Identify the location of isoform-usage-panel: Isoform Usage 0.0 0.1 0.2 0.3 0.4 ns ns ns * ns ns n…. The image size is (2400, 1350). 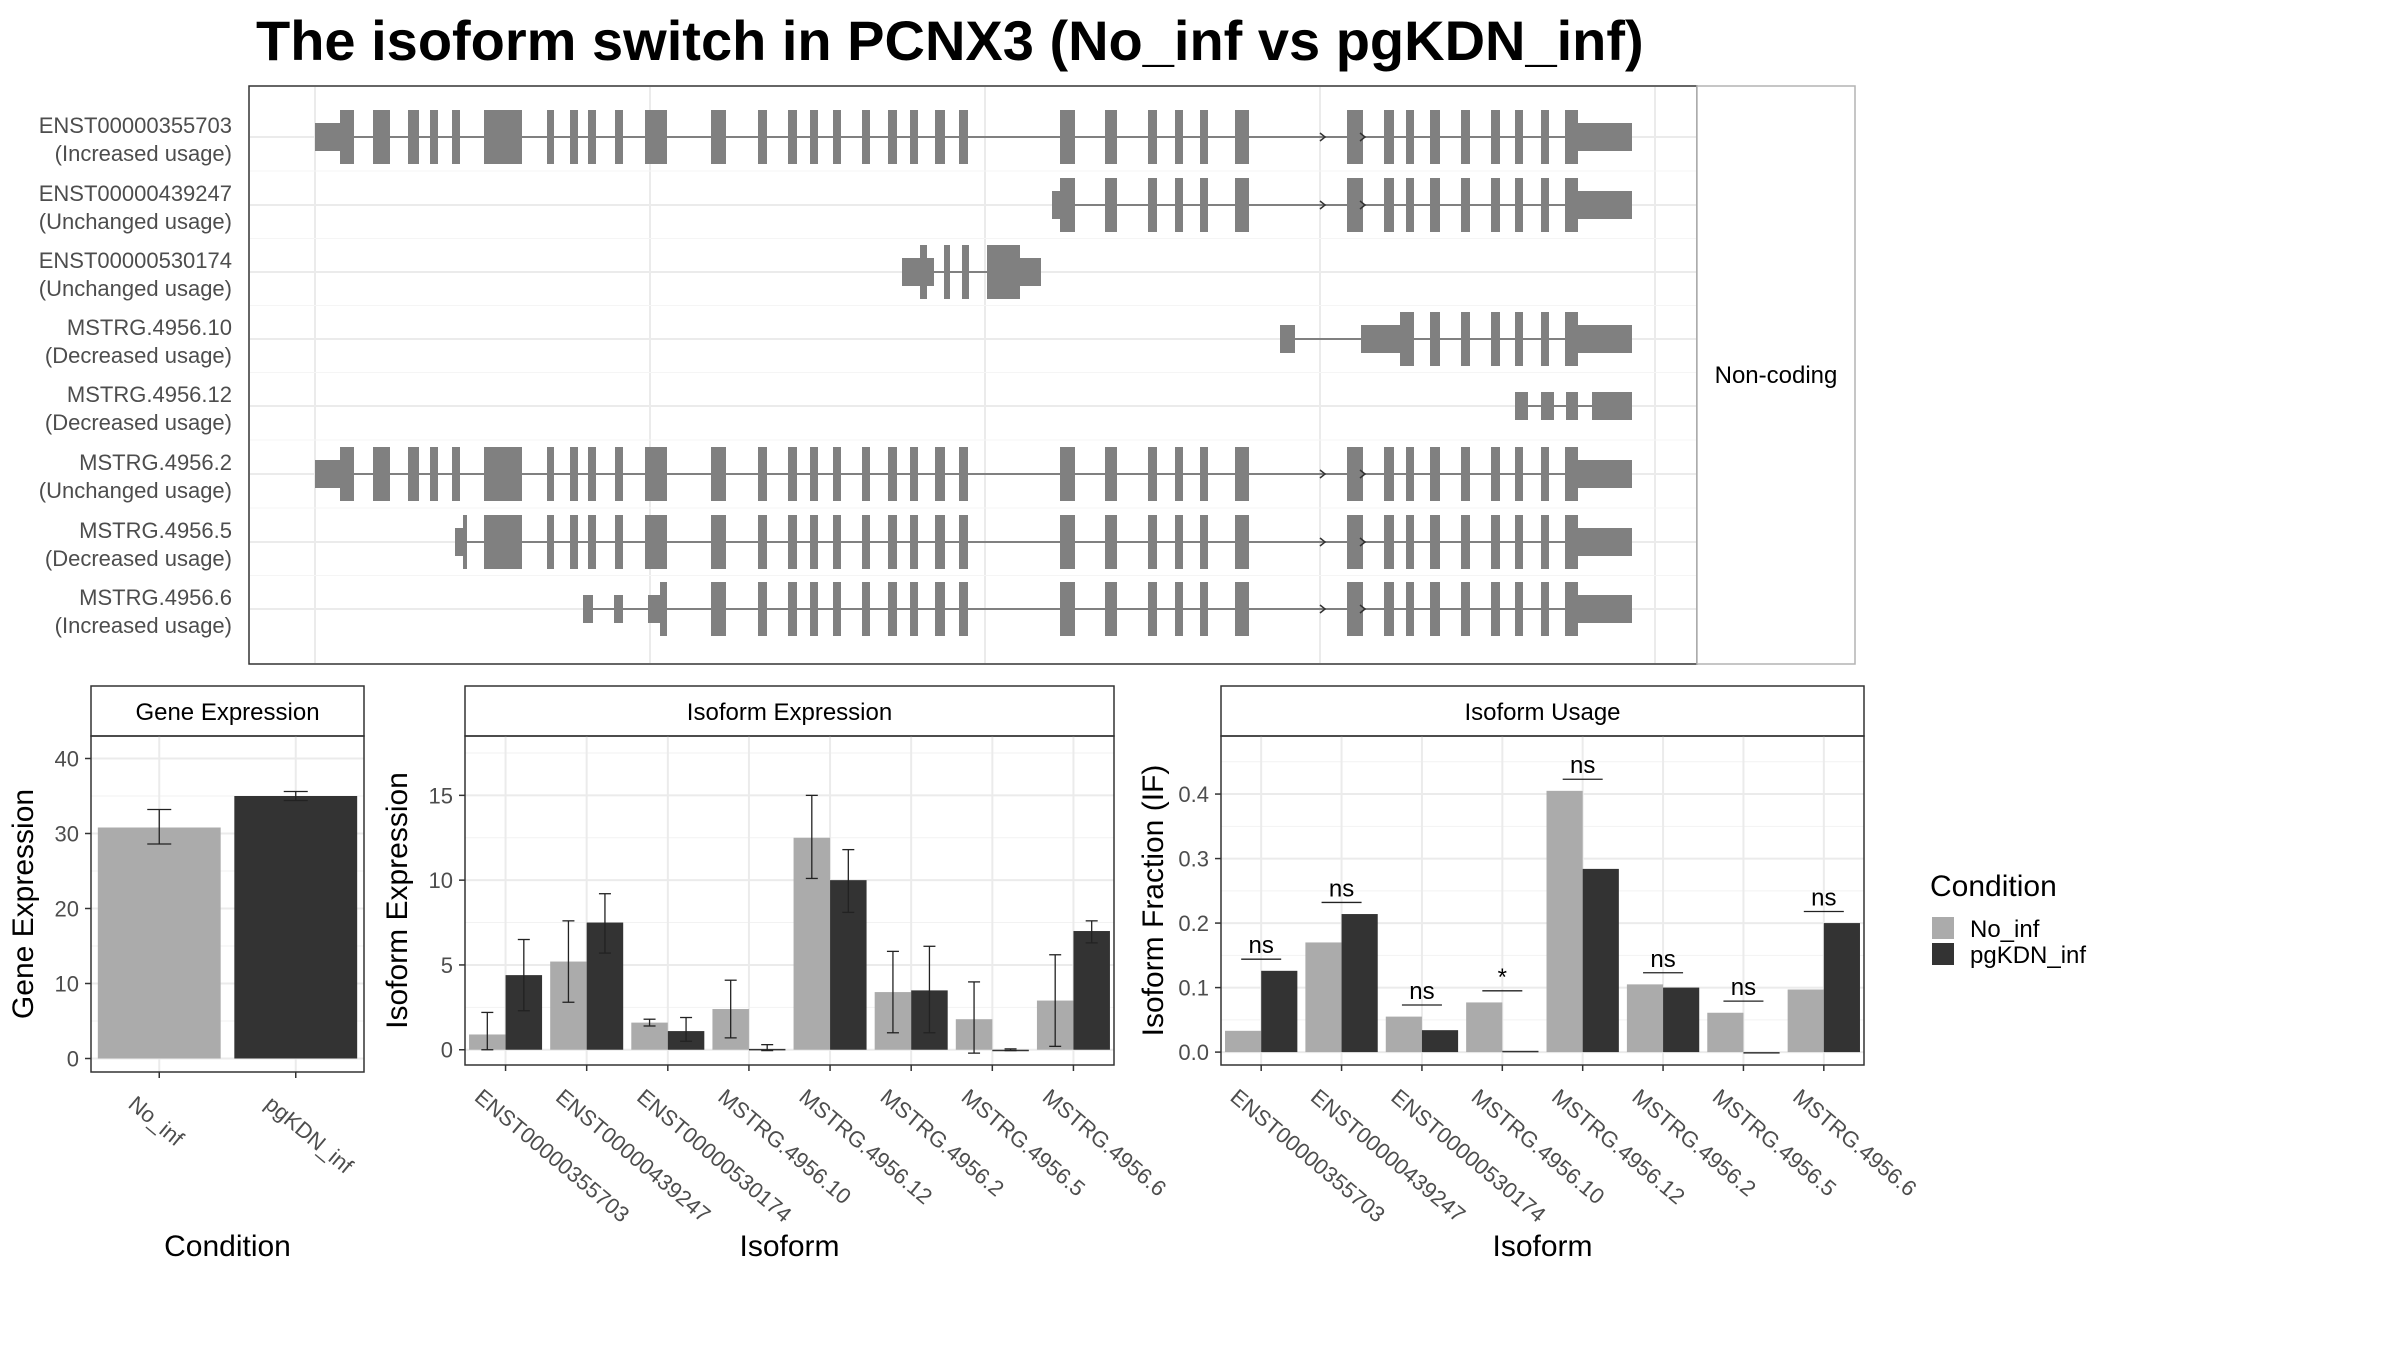
(1529, 974).